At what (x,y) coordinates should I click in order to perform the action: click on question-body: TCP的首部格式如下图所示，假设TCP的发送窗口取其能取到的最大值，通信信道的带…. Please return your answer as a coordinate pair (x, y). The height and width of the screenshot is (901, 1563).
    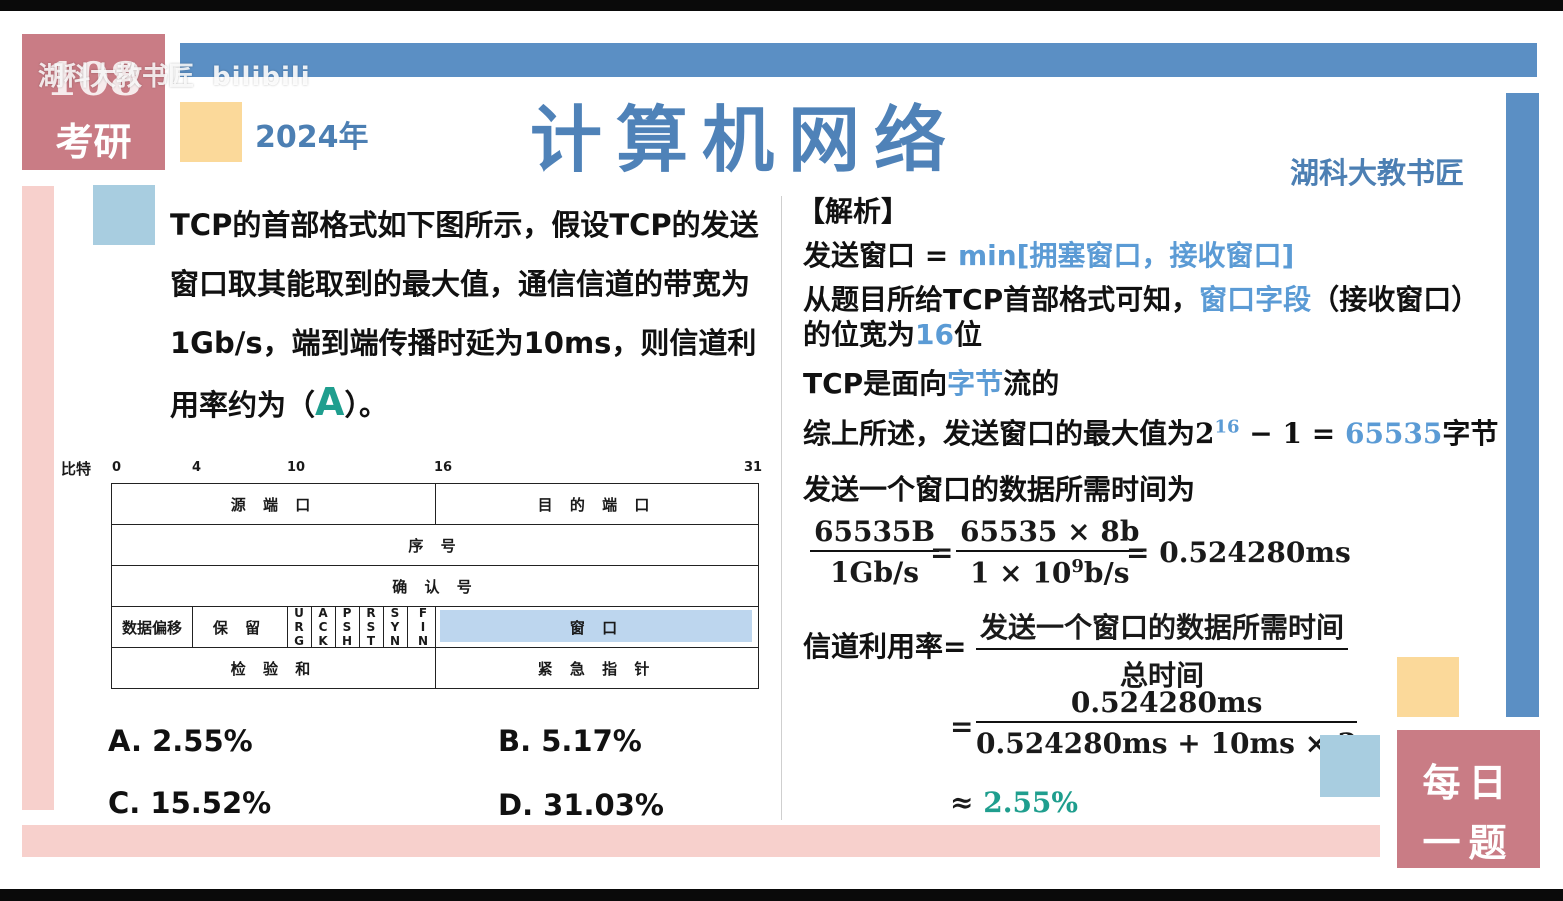
    Looking at the image, I should click on (464, 315).